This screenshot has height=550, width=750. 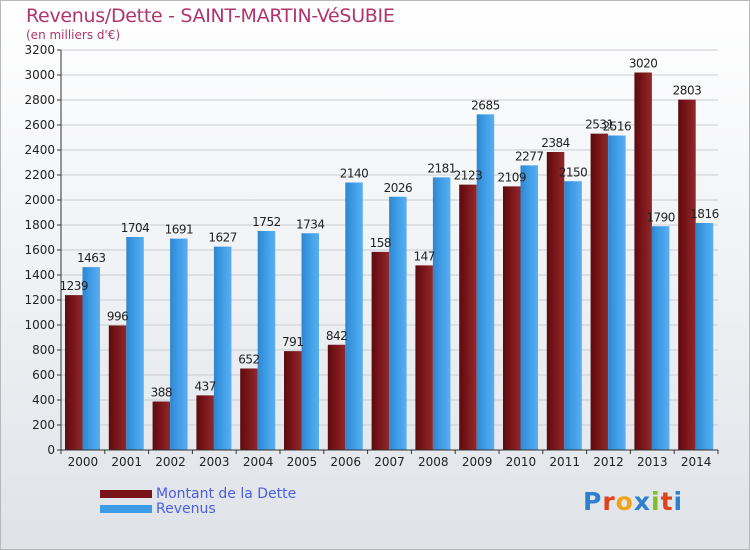 I want to click on x-tick-label: 2002, so click(x=170, y=462).